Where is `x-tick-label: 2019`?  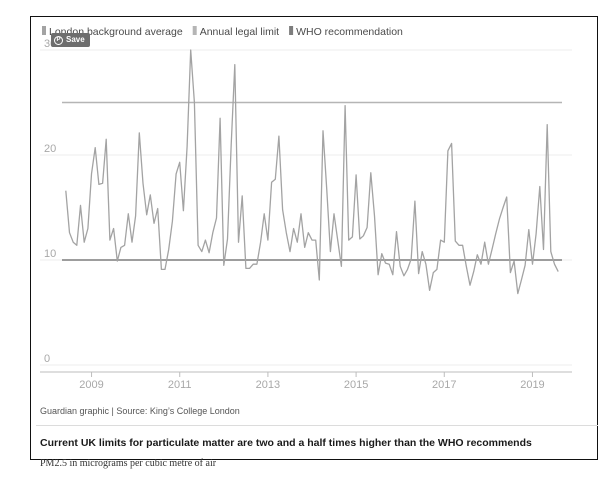
x-tick-label: 2019 is located at coordinates (532, 385).